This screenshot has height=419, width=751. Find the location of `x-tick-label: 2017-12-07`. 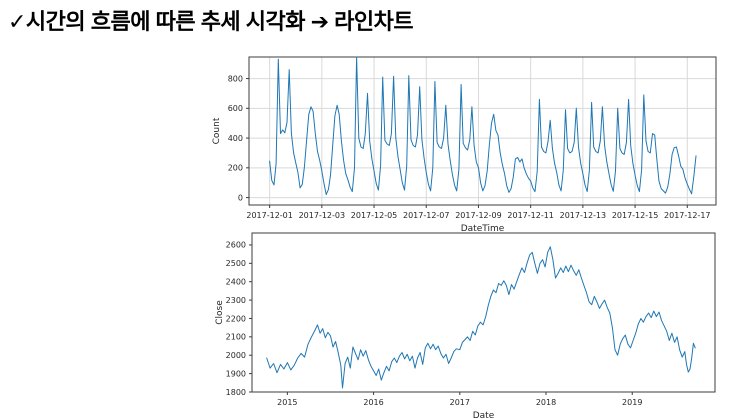

x-tick-label: 2017-12-07 is located at coordinates (426, 215).